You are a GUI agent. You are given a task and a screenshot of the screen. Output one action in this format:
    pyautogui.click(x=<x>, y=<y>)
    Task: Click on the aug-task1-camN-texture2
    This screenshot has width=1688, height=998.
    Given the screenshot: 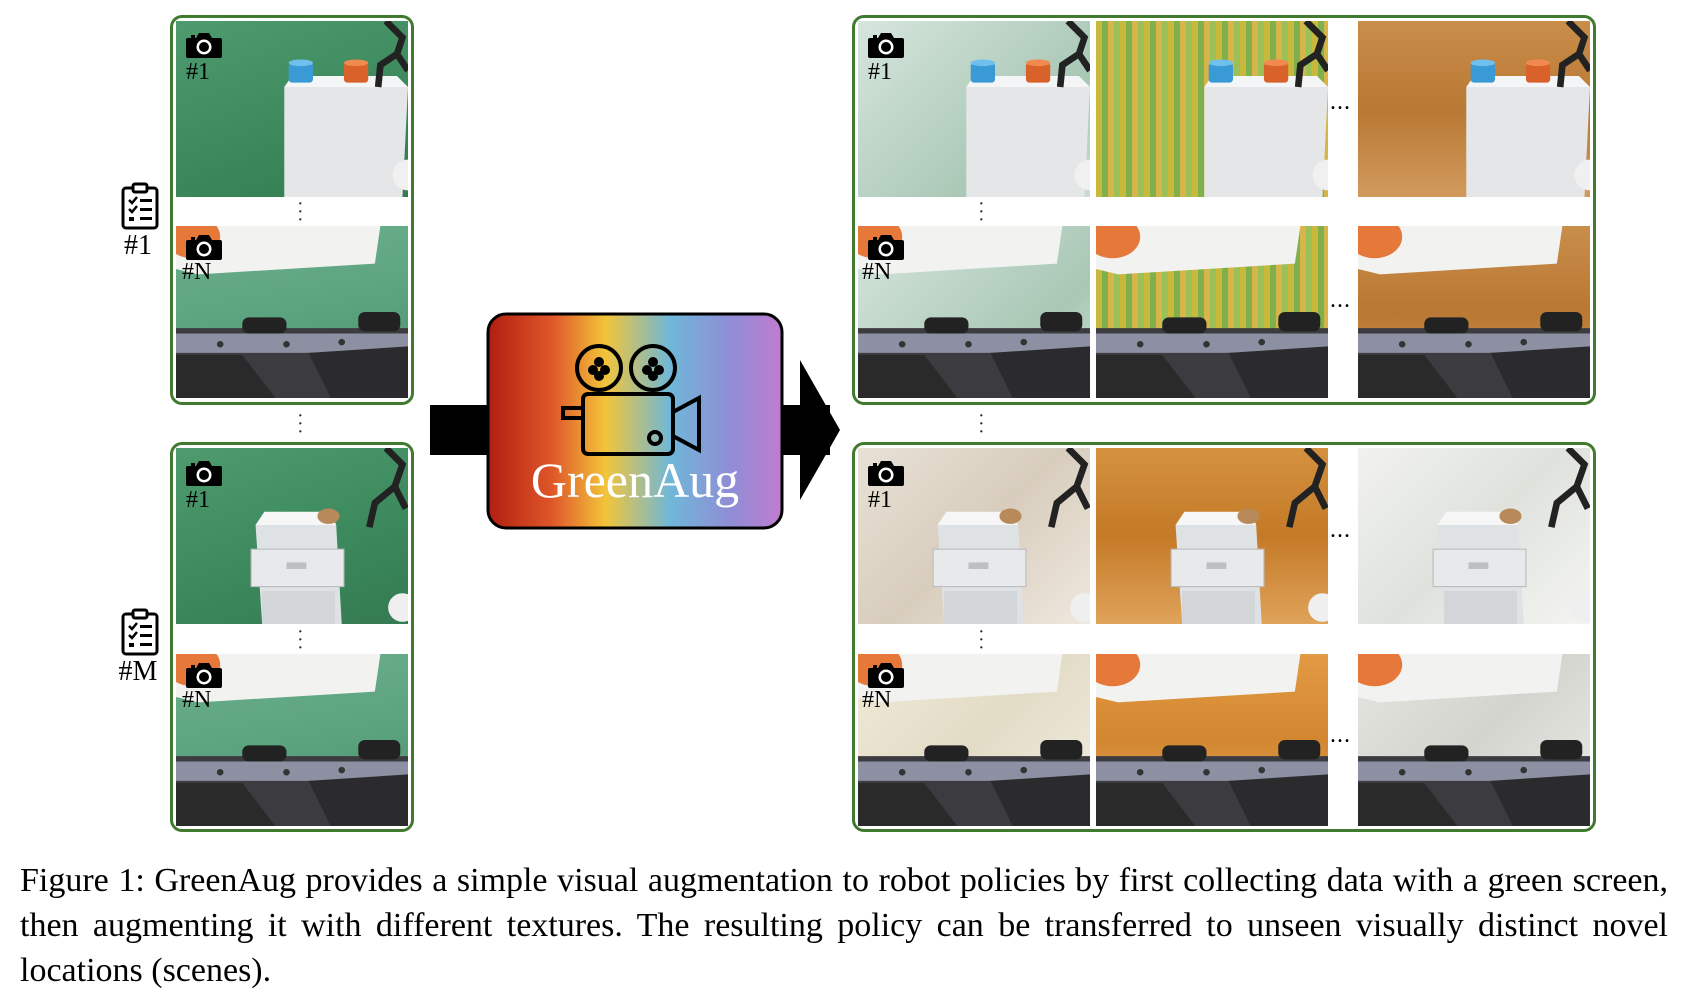 What is the action you would take?
    pyautogui.click(x=1212, y=312)
    